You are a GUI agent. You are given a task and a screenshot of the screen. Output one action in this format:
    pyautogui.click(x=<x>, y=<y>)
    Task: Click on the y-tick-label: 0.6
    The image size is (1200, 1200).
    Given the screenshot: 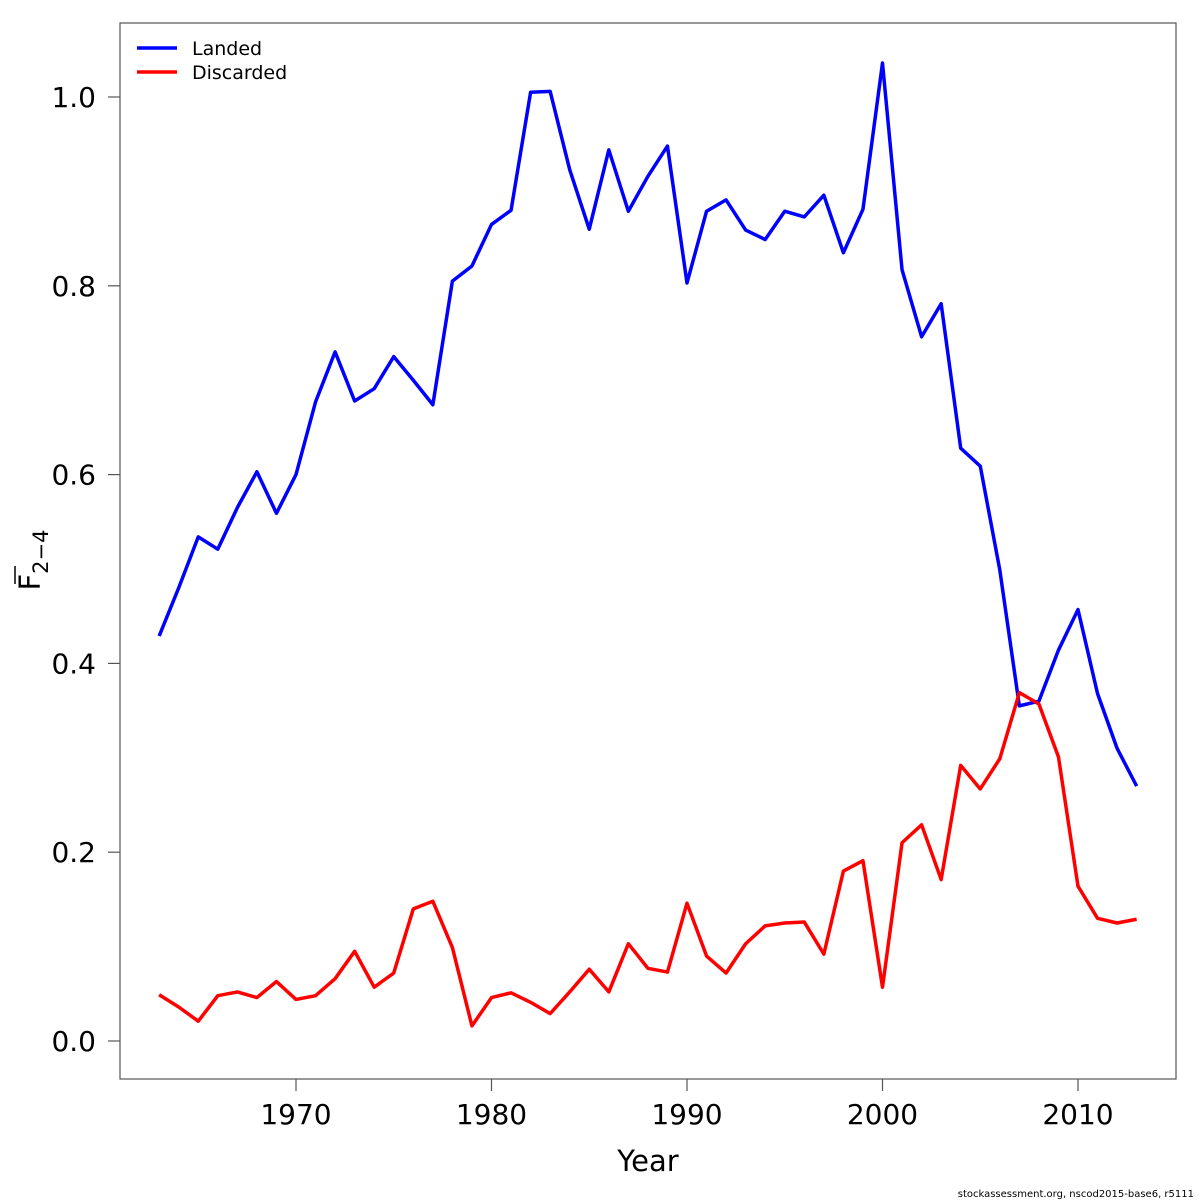 What is the action you would take?
    pyautogui.click(x=73, y=475)
    